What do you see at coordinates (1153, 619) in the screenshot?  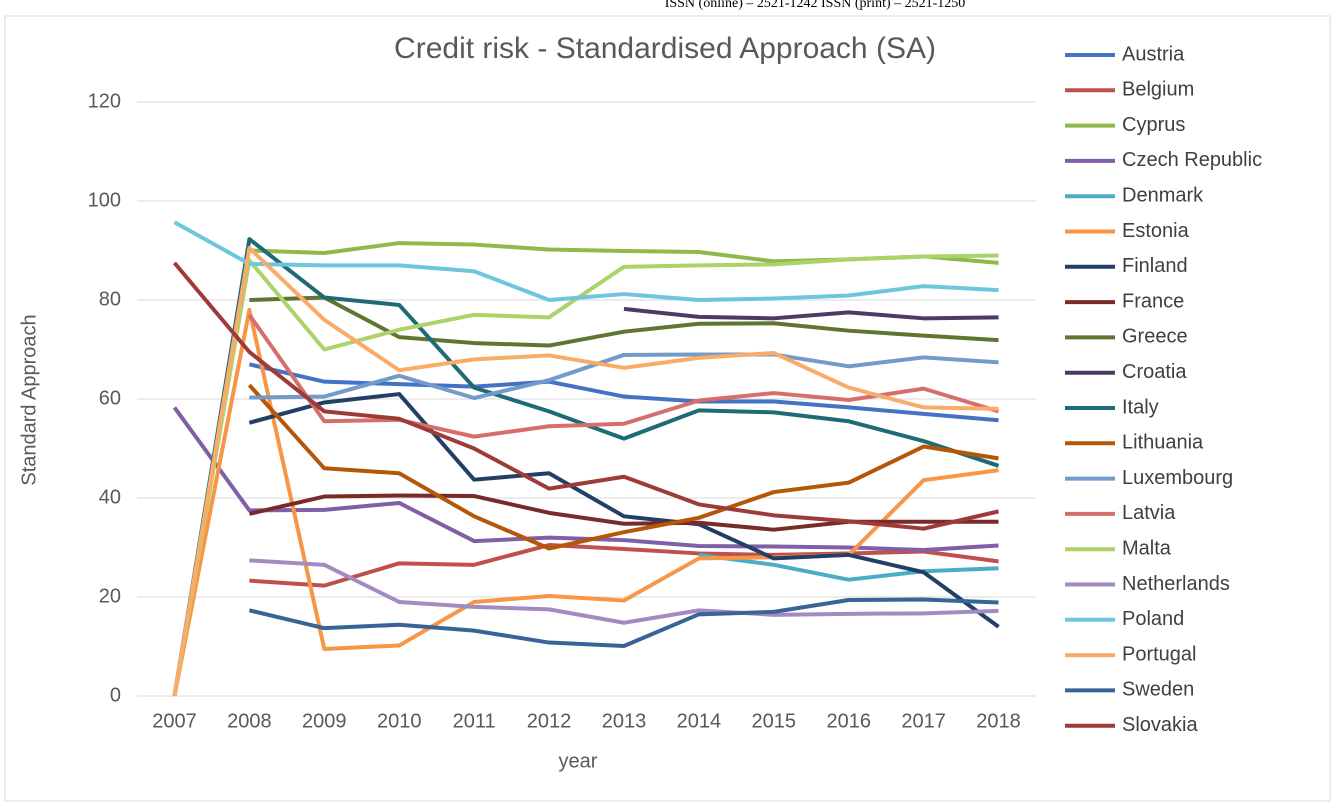 I see `legend-label: Poland` at bounding box center [1153, 619].